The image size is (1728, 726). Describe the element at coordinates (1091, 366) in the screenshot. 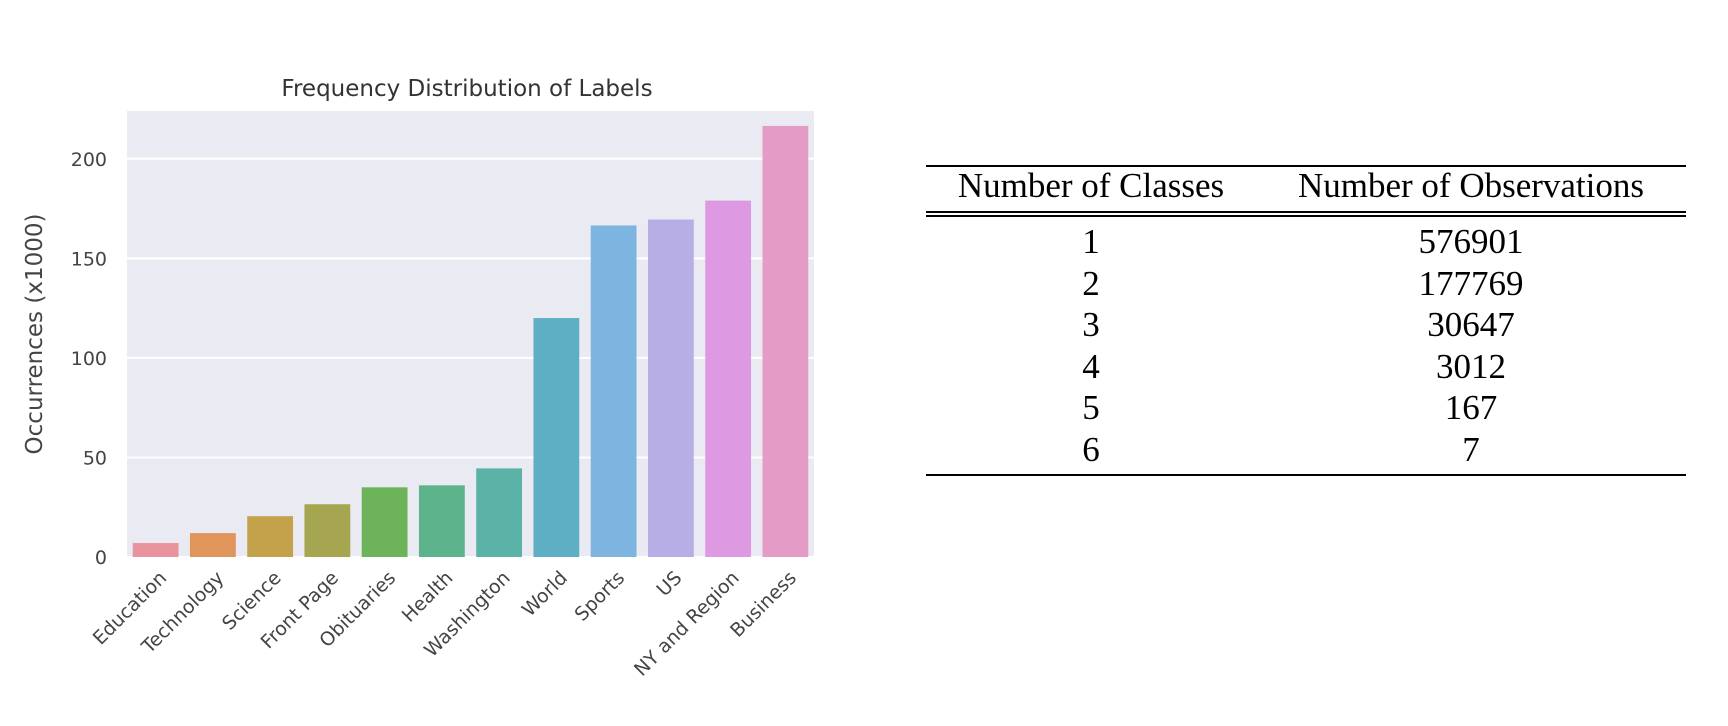

I see `table-cell-classes: 4` at that location.